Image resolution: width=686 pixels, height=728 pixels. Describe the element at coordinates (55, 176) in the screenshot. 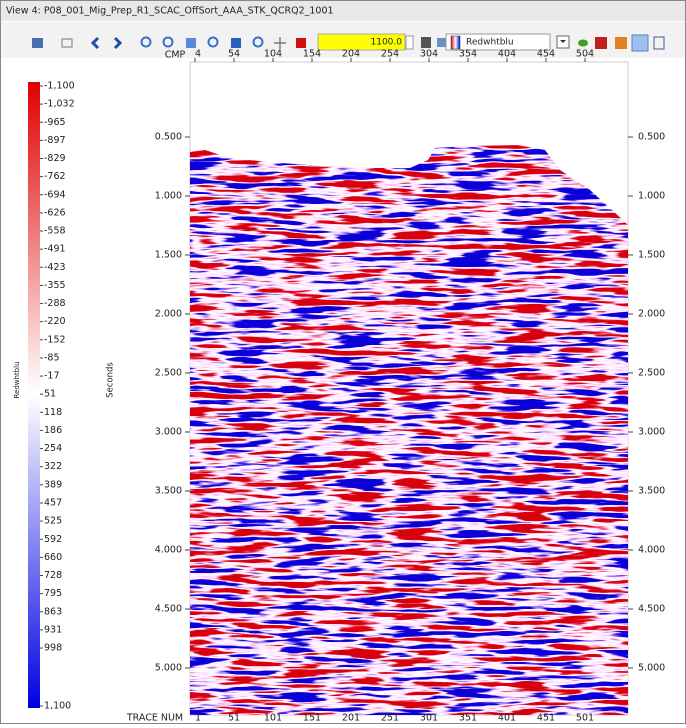

I see `colorbar-label: -762` at that location.